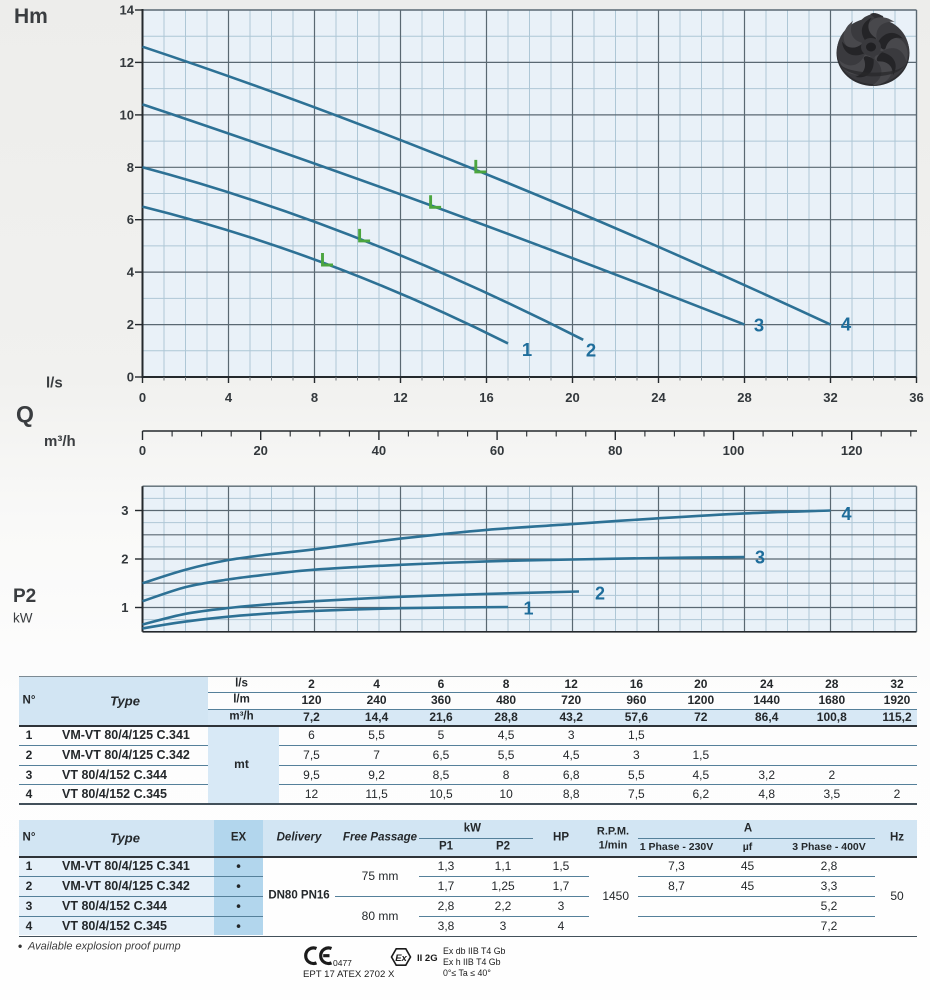 This screenshot has width=930, height=1000. I want to click on svg-text: 40, so click(379, 450).